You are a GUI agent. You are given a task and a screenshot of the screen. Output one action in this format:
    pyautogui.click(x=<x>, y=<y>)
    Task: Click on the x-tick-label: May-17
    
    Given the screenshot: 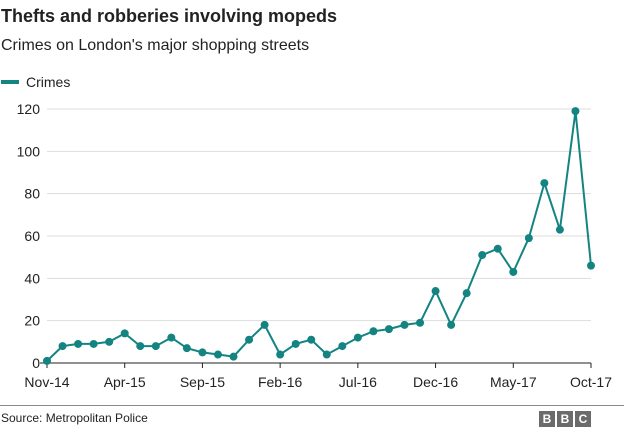 What is the action you would take?
    pyautogui.click(x=513, y=382)
    